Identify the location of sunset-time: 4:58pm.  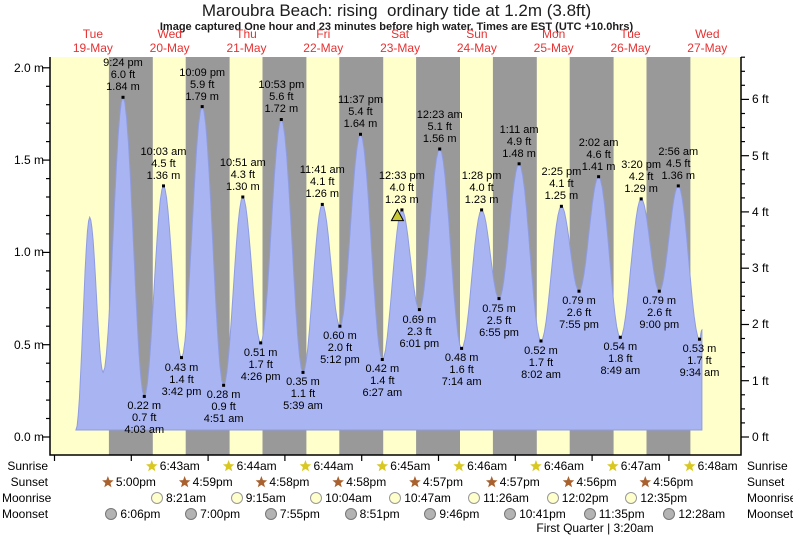
(366, 482).